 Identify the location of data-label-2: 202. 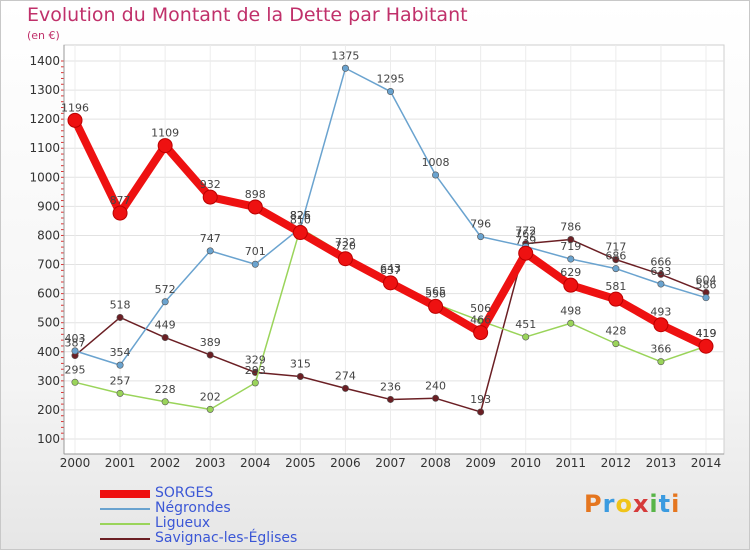
(210, 396).